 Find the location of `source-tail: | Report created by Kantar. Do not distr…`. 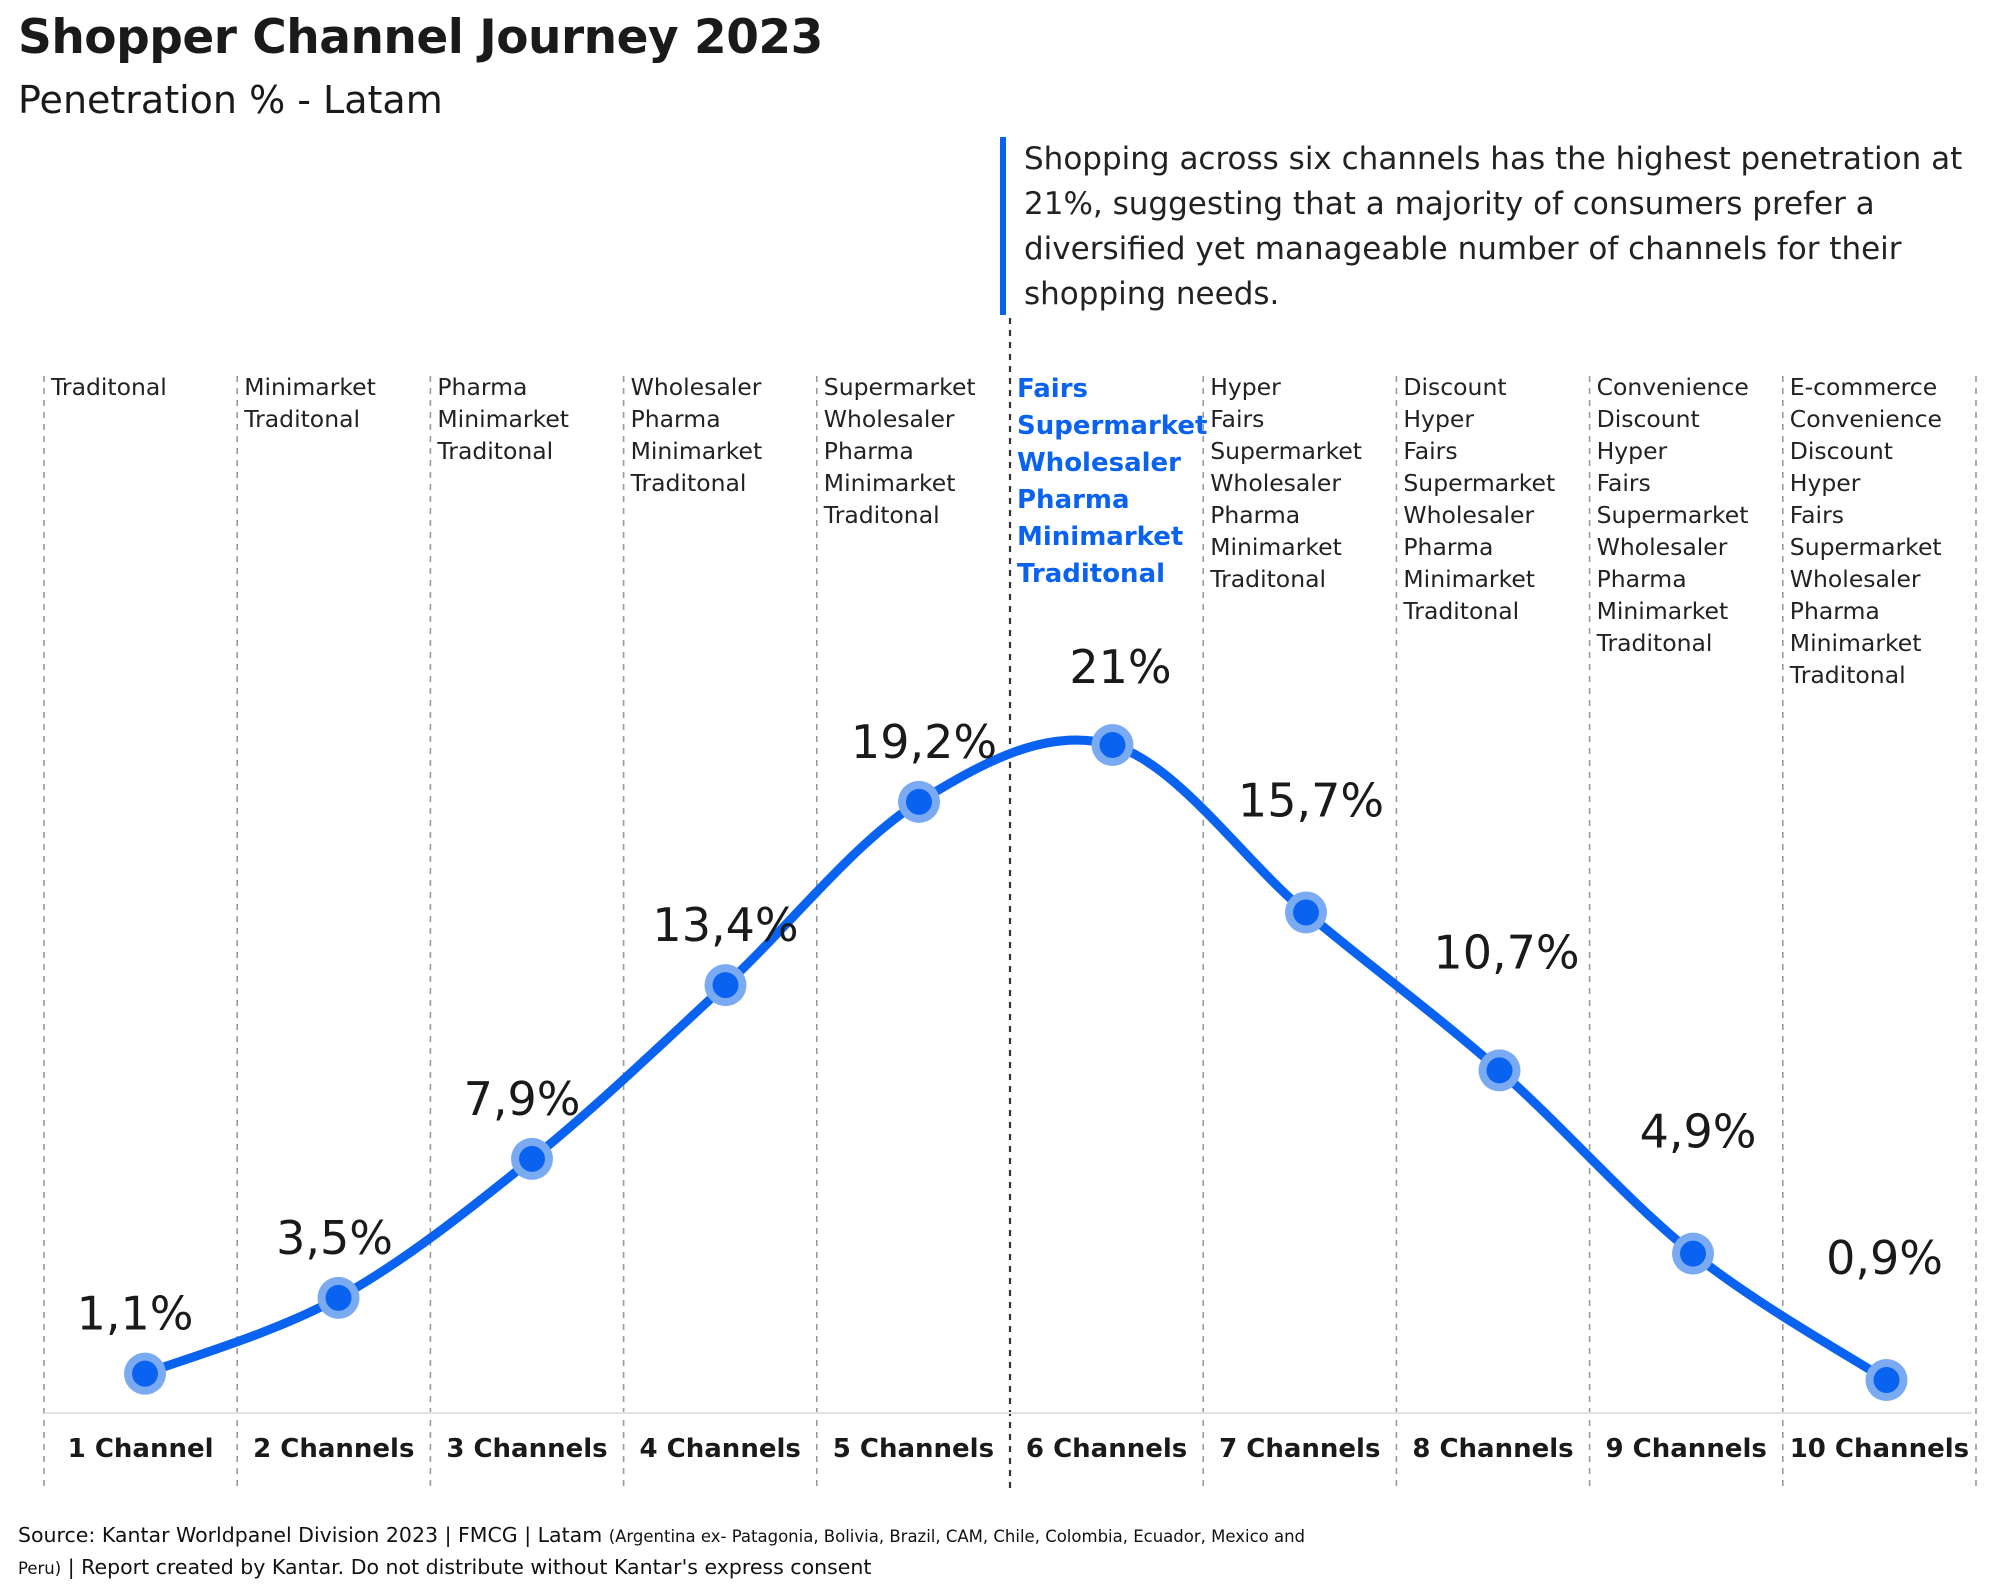

source-tail: | Report created by Kantar. Do not distr… is located at coordinates (469, 1567).